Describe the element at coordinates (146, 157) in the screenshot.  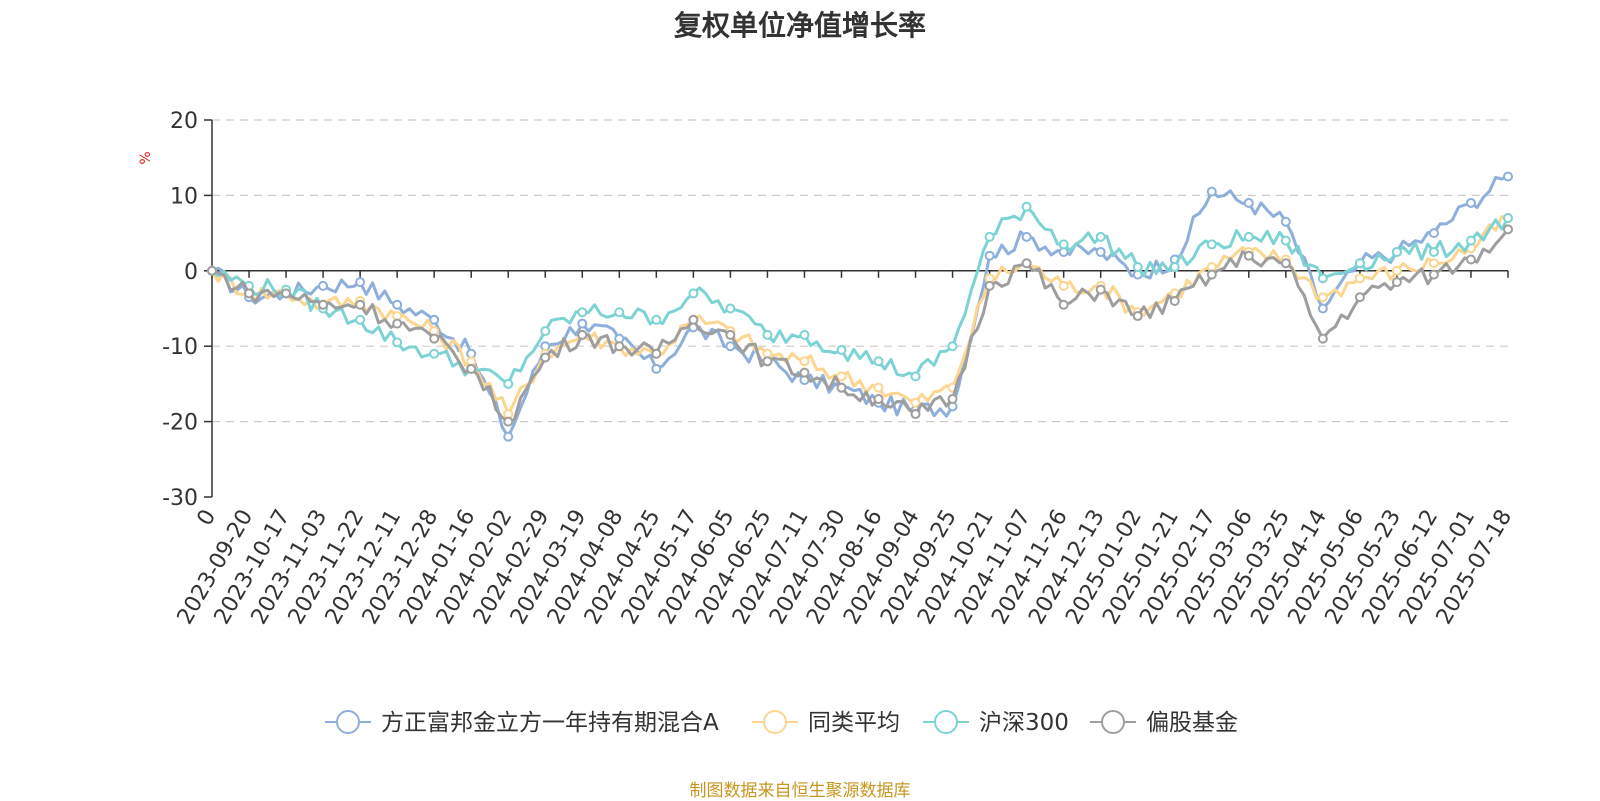
I see `y-axis-unit: %` at that location.